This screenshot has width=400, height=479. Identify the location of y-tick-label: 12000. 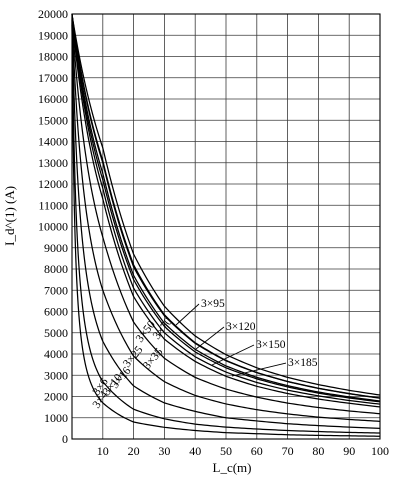
(53, 184).